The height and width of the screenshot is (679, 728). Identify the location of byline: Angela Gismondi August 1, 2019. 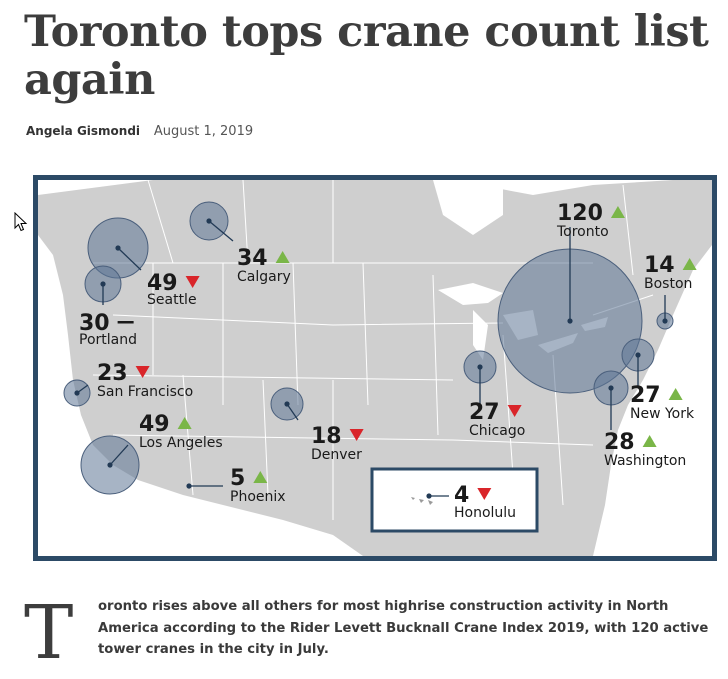
(139, 131).